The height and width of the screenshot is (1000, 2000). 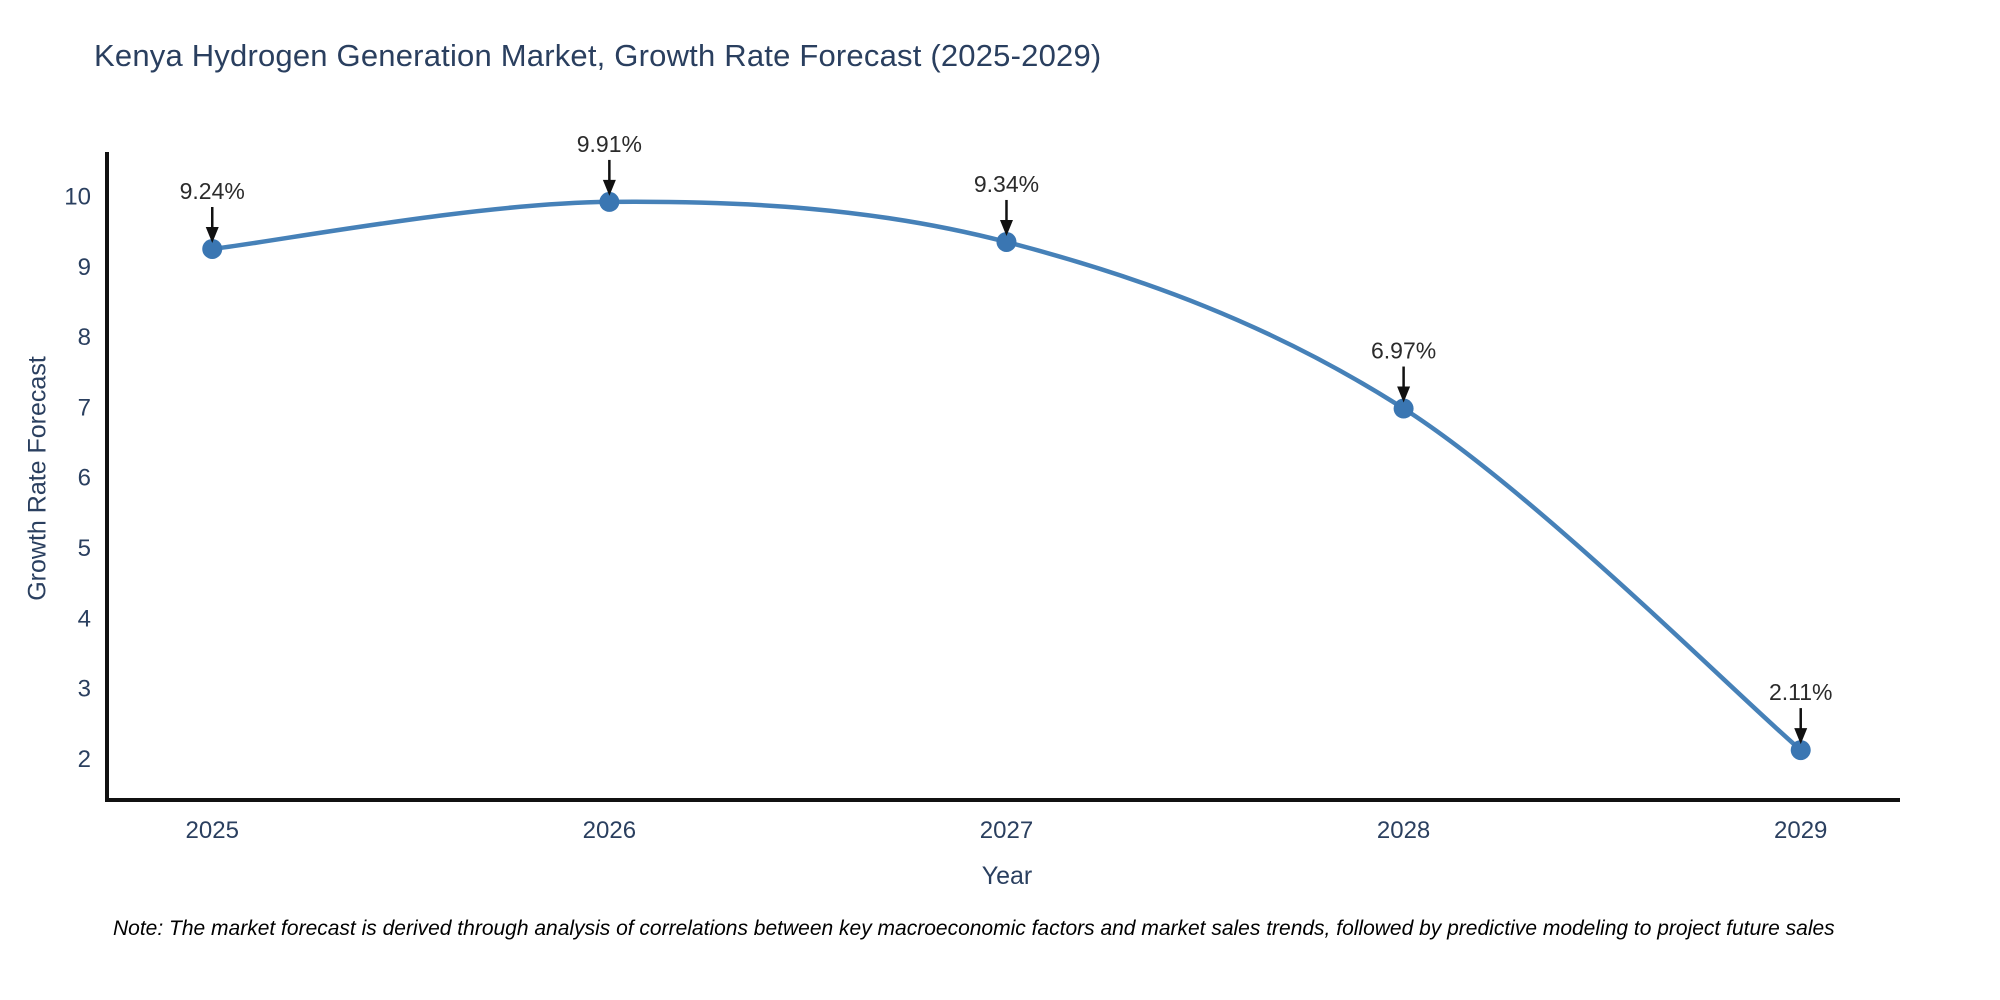 What do you see at coordinates (212, 830) in the screenshot?
I see `x-tick-label: 2025` at bounding box center [212, 830].